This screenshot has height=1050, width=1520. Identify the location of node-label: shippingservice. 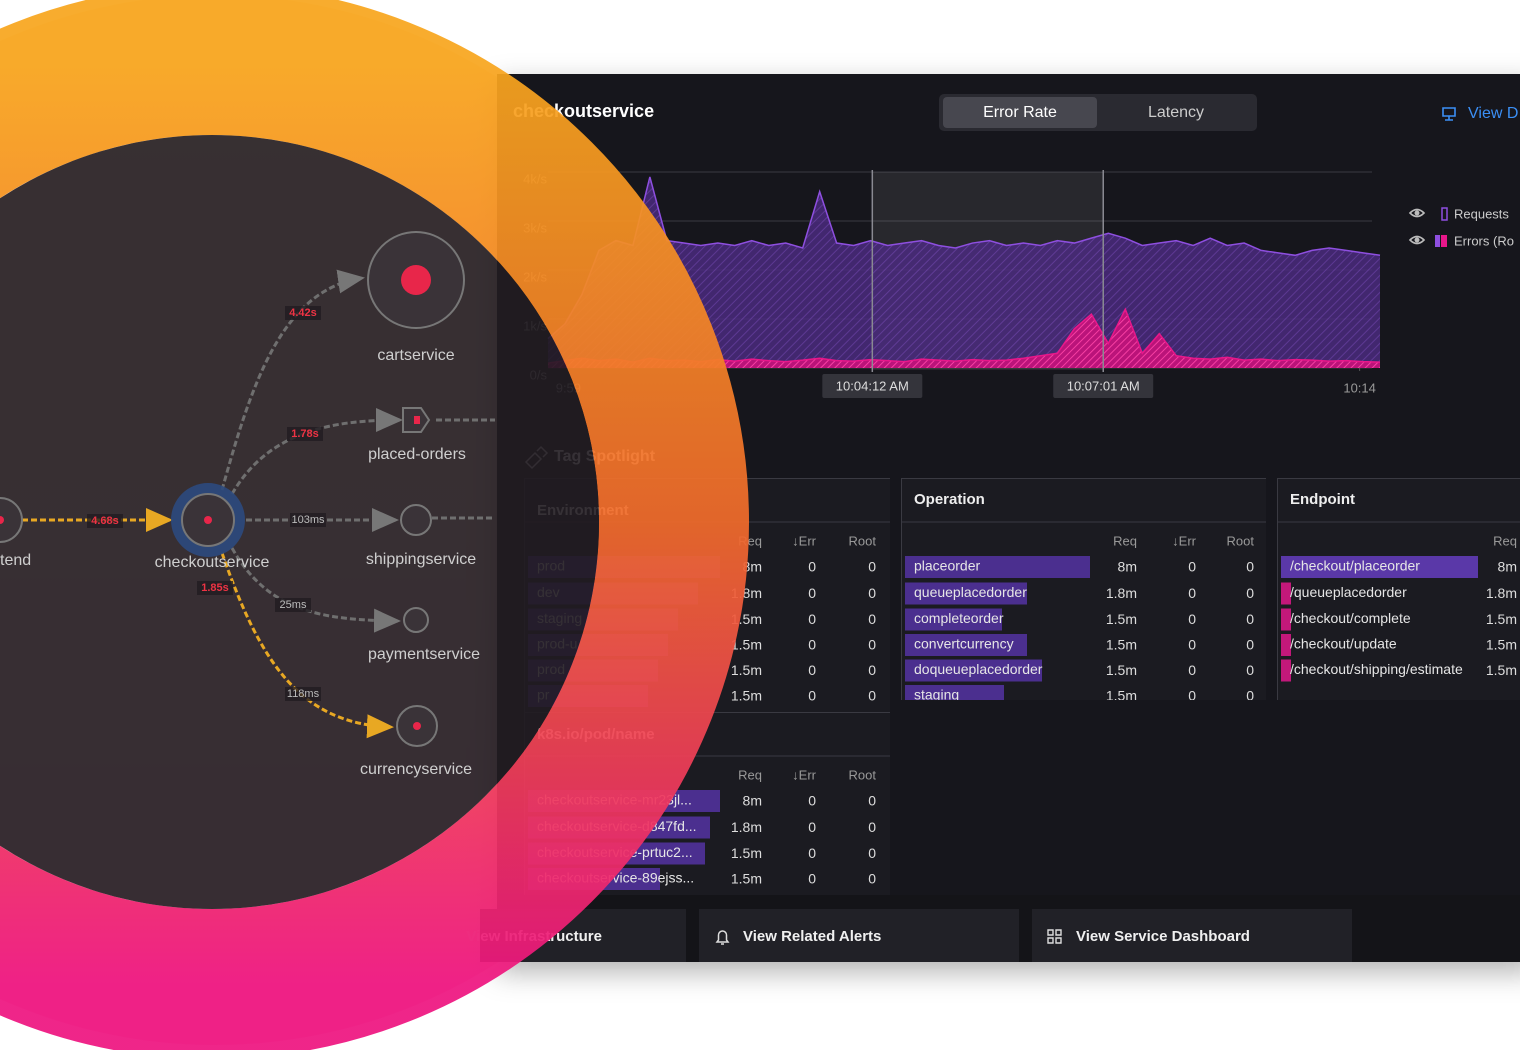
(421, 559).